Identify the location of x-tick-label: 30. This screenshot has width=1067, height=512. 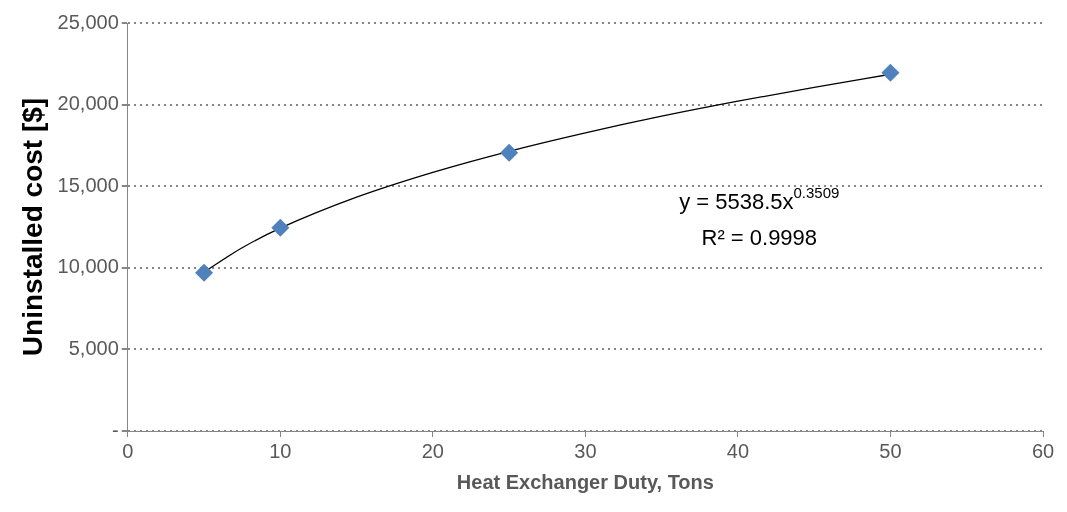
(585, 450).